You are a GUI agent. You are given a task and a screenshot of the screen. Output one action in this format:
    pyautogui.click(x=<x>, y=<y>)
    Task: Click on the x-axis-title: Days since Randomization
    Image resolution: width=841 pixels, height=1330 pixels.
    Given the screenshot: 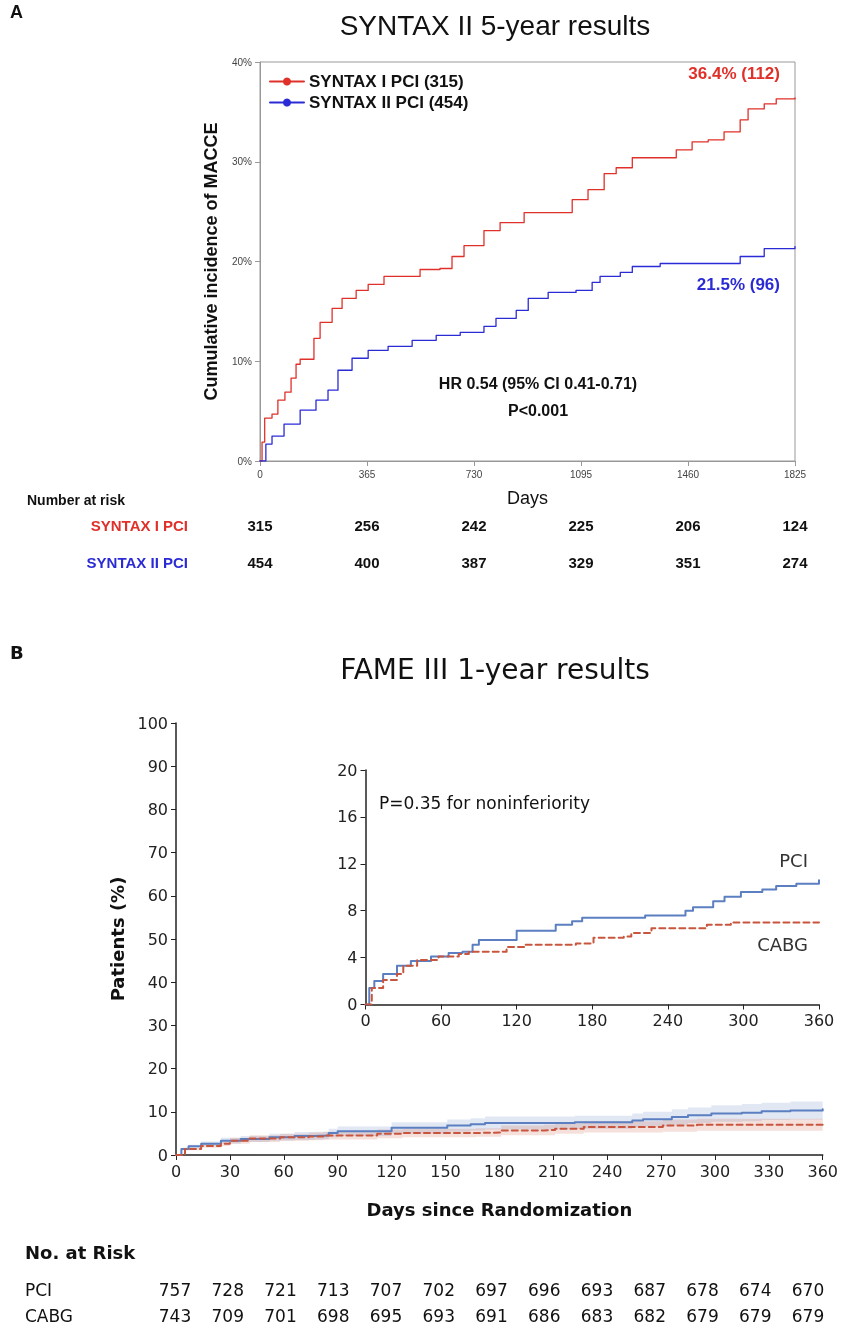 What is the action you would take?
    pyautogui.click(x=499, y=1209)
    